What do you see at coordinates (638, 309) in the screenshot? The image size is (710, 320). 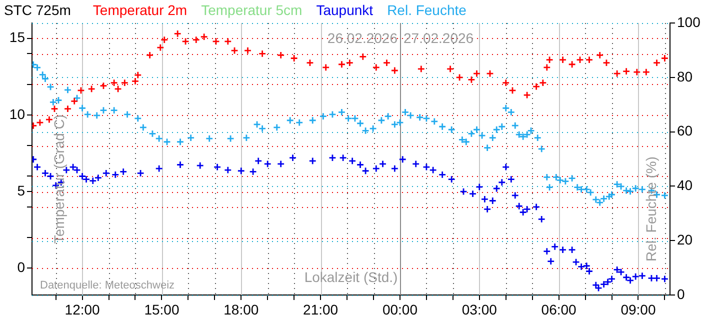 I see `x-tick-label: 09:00` at bounding box center [638, 309].